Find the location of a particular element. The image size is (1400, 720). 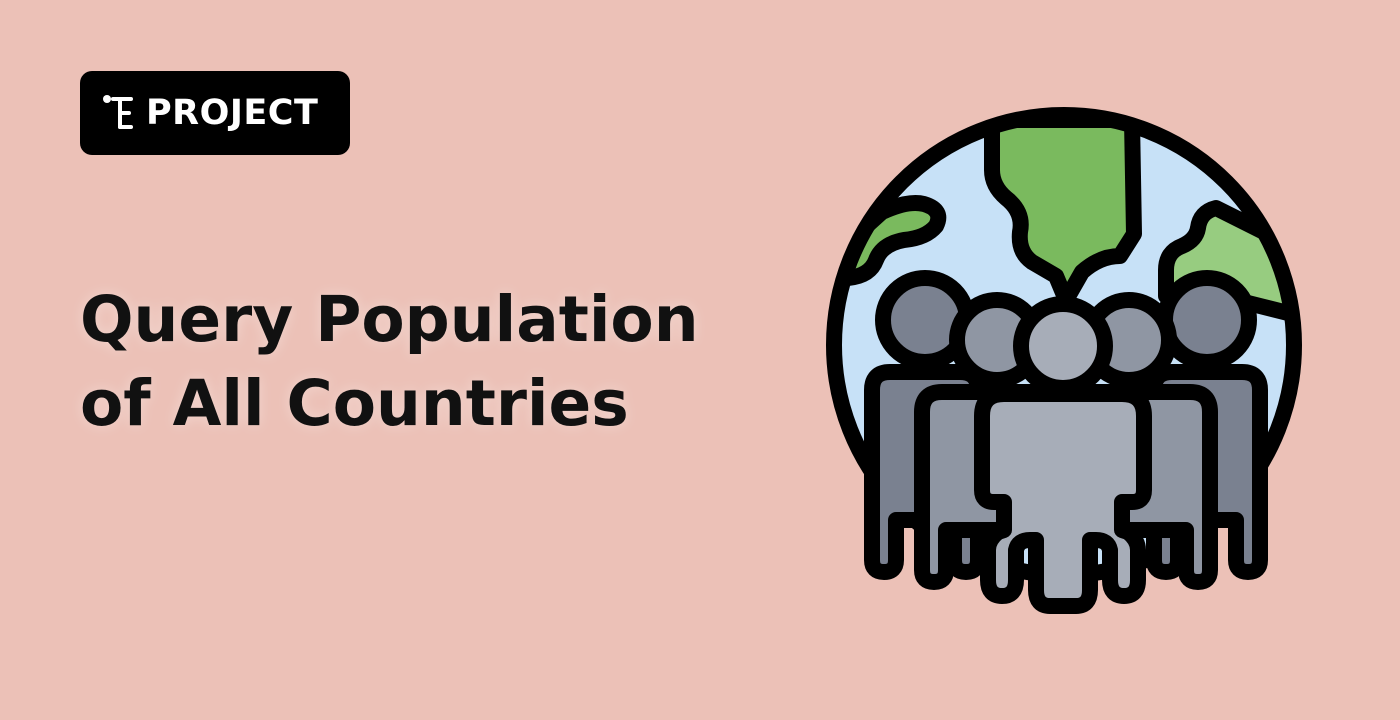

title-line-2: of All Countries is located at coordinates (354, 403).